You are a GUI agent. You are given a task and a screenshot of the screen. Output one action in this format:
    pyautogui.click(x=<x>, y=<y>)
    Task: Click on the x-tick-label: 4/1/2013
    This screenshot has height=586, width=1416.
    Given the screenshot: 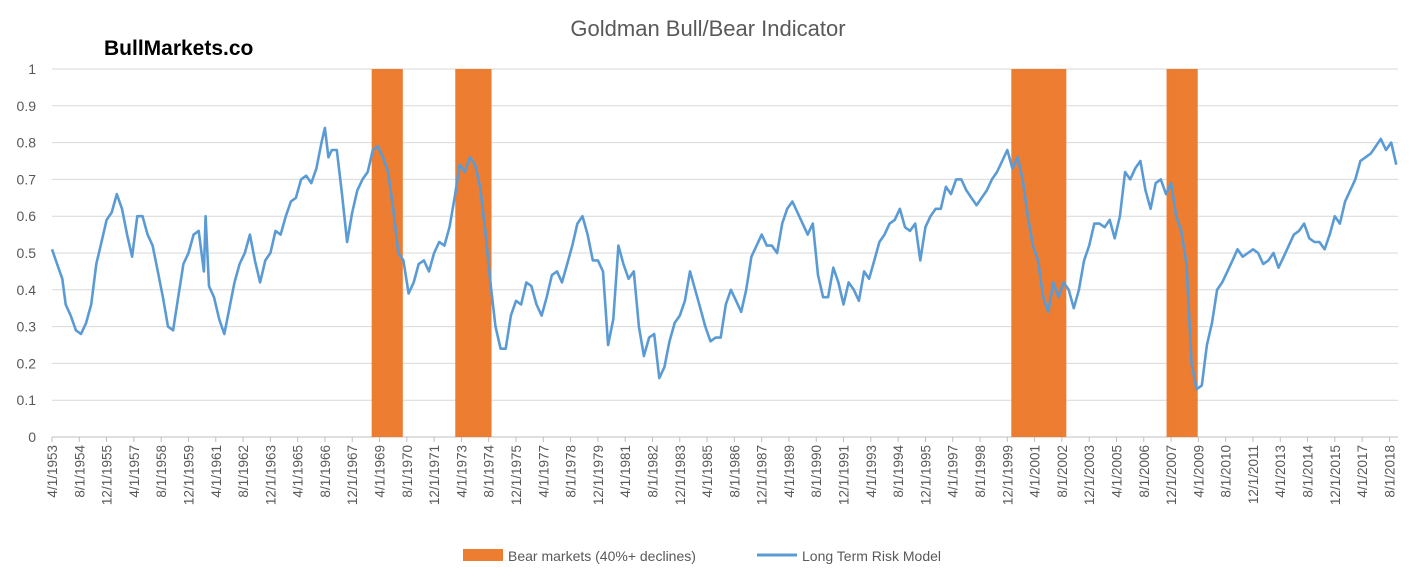 What is the action you would take?
    pyautogui.click(x=1280, y=471)
    